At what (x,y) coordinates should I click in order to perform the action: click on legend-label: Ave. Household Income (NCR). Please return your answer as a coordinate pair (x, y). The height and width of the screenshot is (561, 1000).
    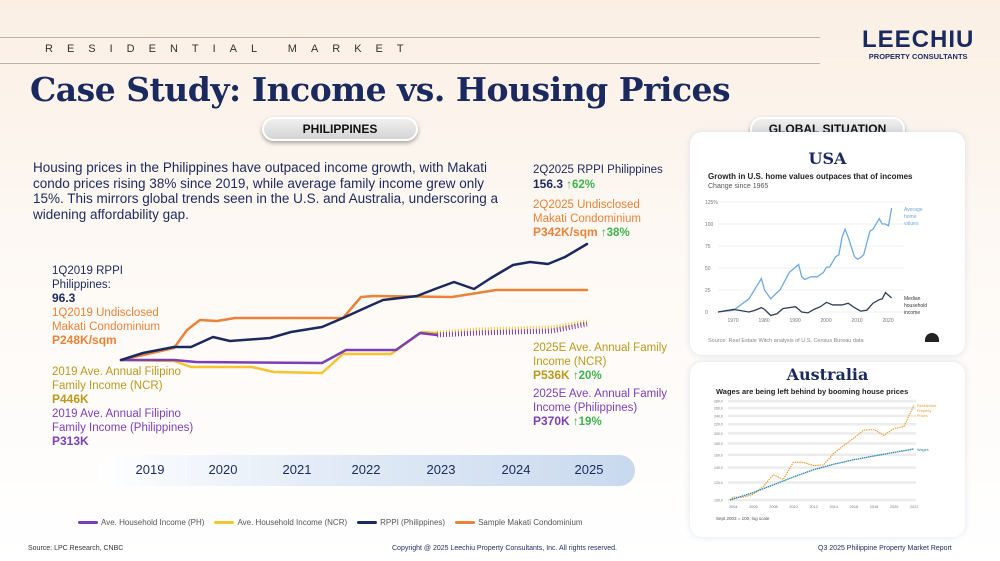
    Looking at the image, I should click on (292, 522).